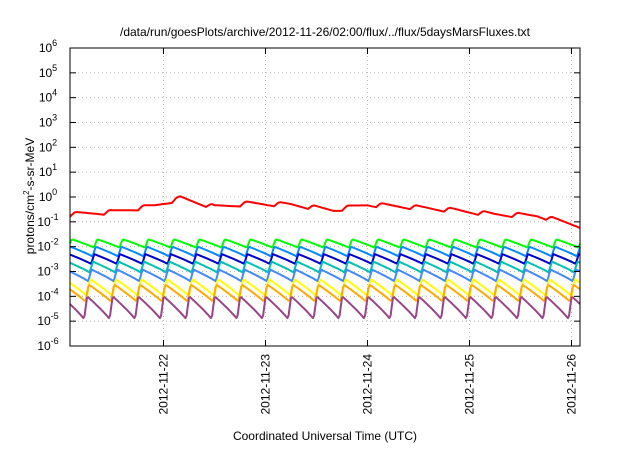 The height and width of the screenshot is (453, 640). I want to click on x-tick-label: 2012-11-26, so click(572, 384).